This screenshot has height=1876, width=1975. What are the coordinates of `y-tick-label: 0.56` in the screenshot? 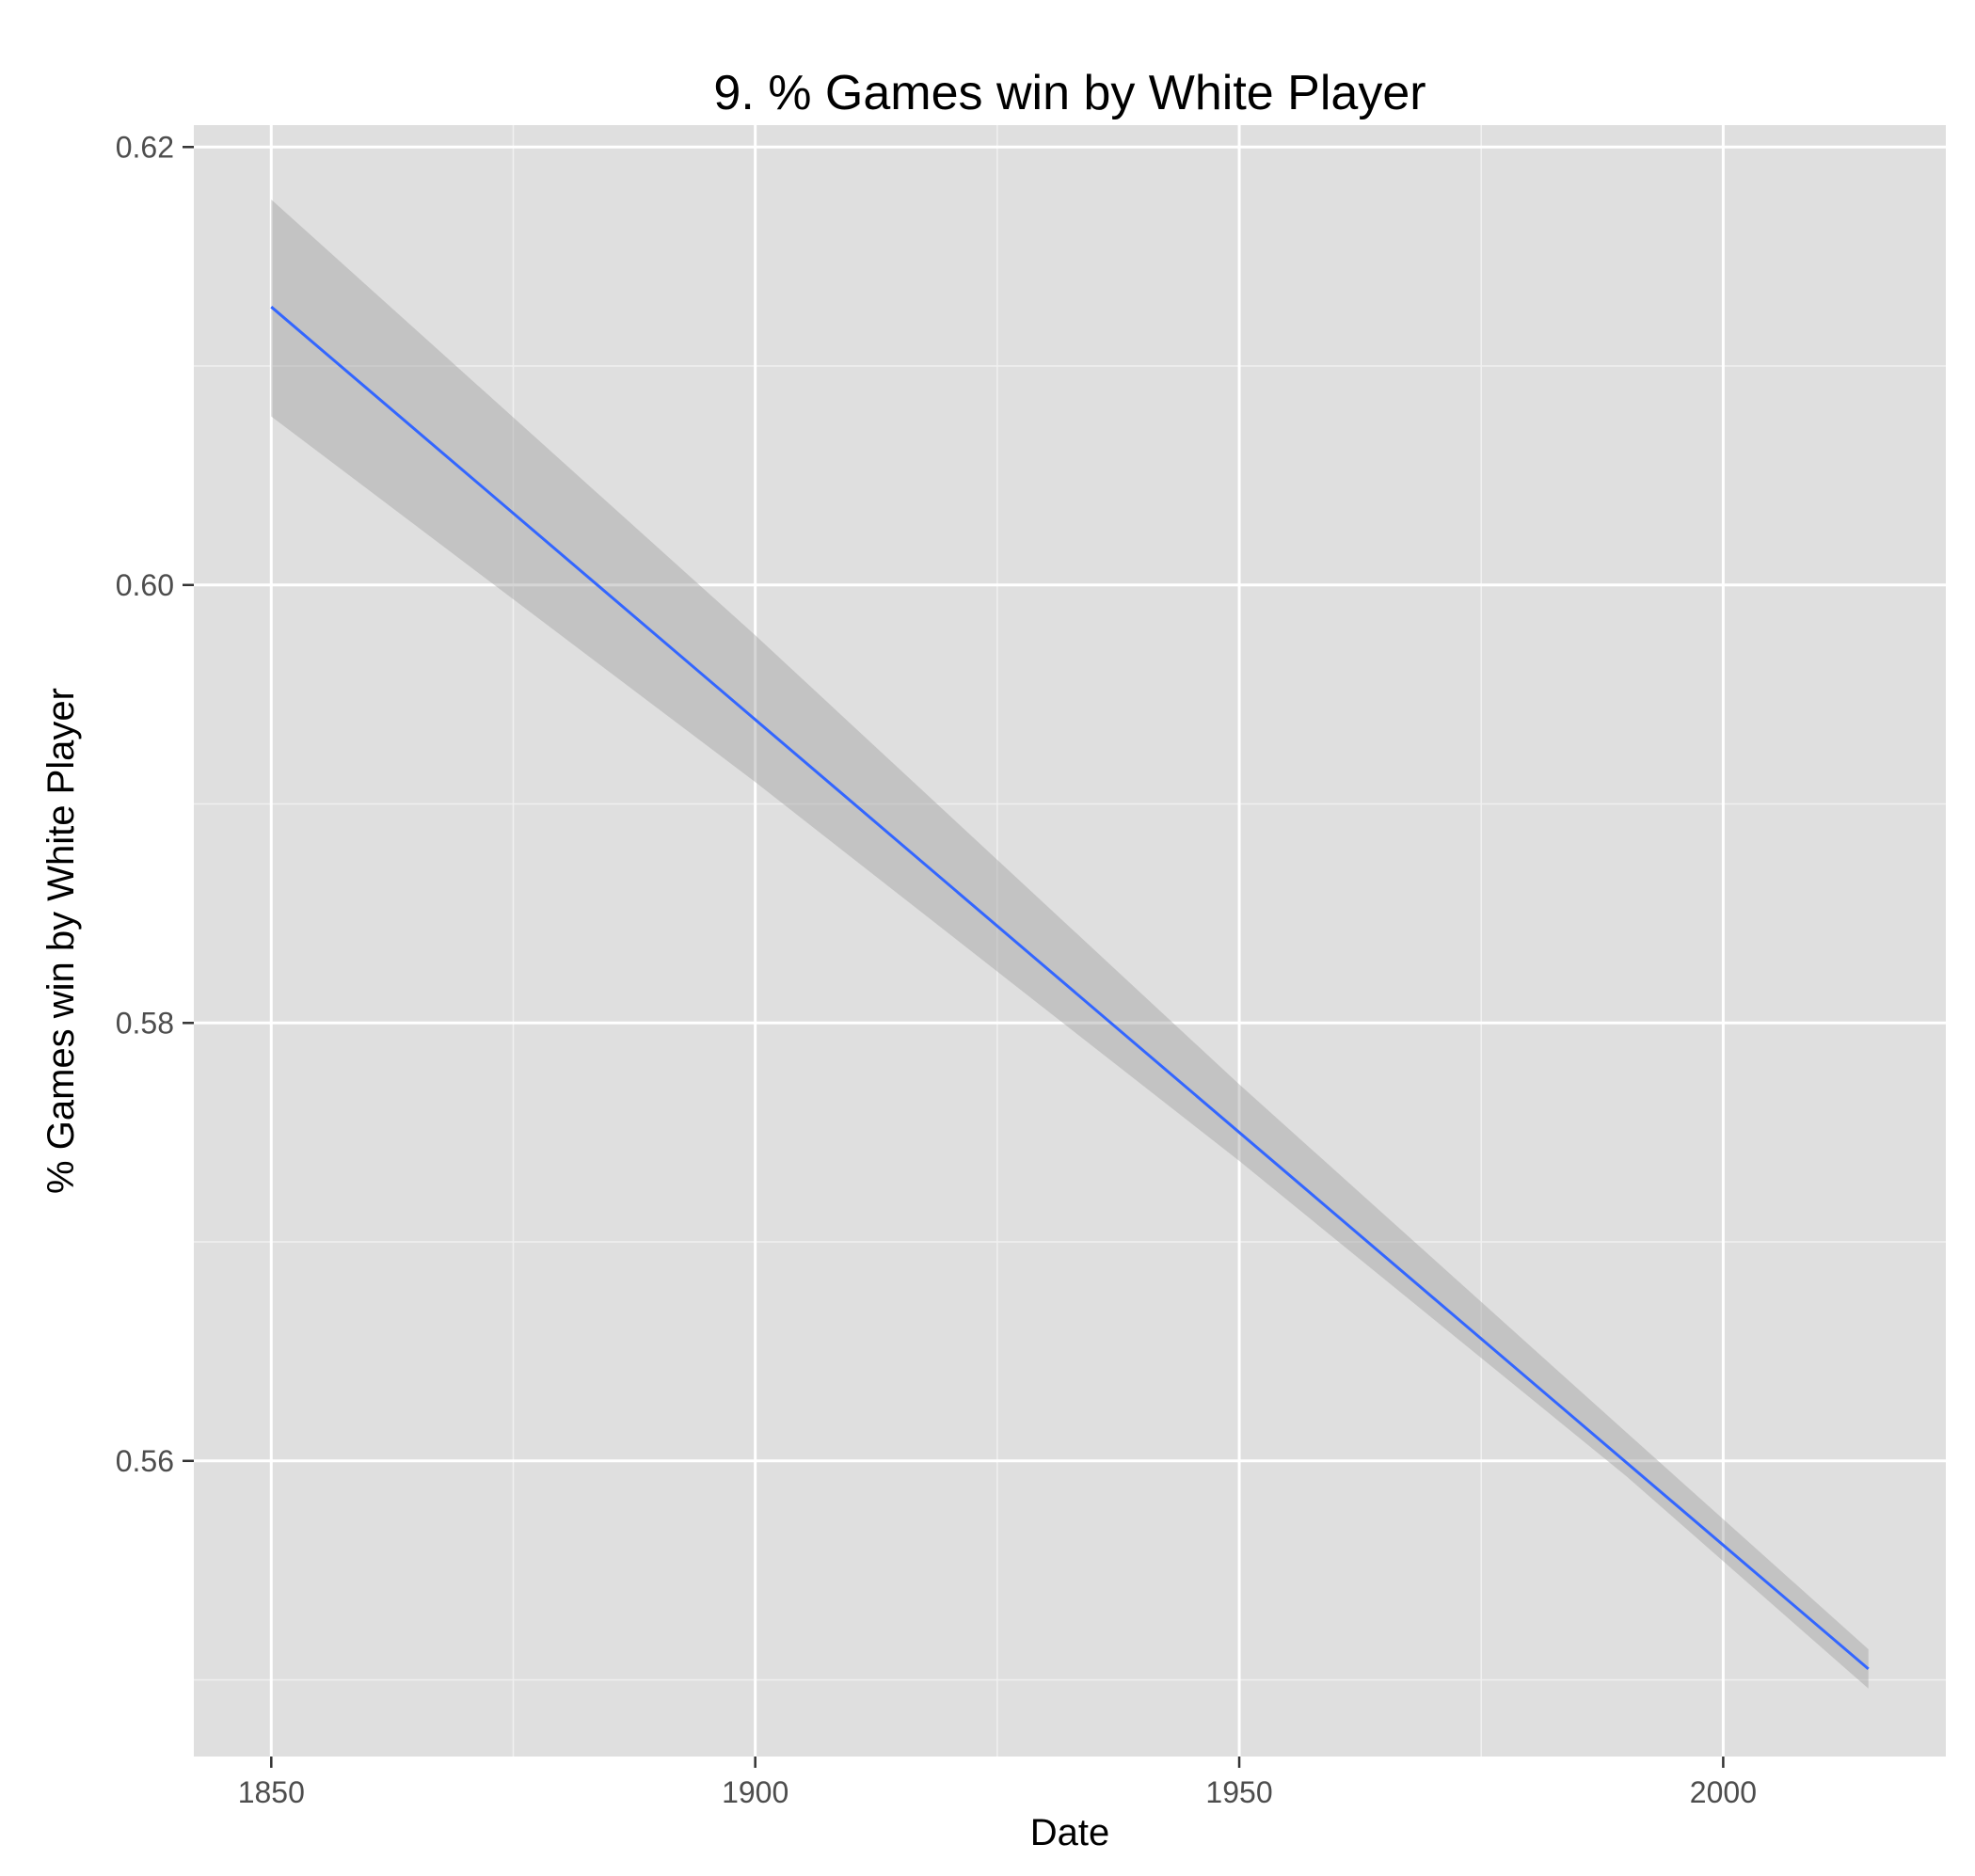 It's located at (145, 1461).